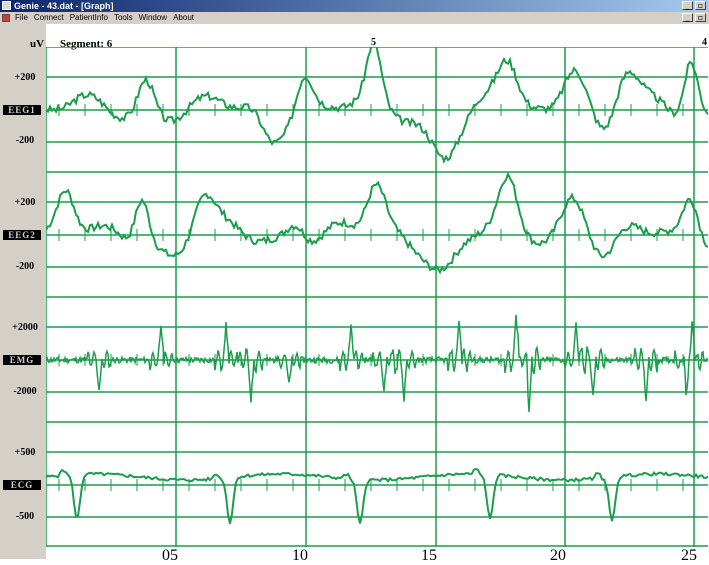  I want to click on mdi-minimize-button: _, so click(687, 17).